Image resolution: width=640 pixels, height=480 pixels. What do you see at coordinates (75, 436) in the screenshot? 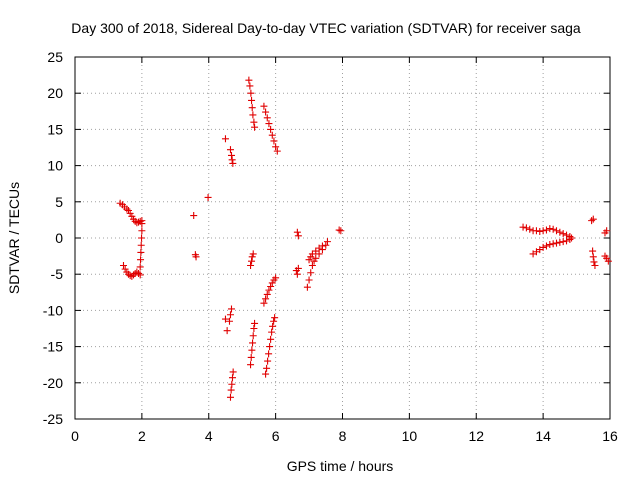
I see `x-tick-label: 0` at bounding box center [75, 436].